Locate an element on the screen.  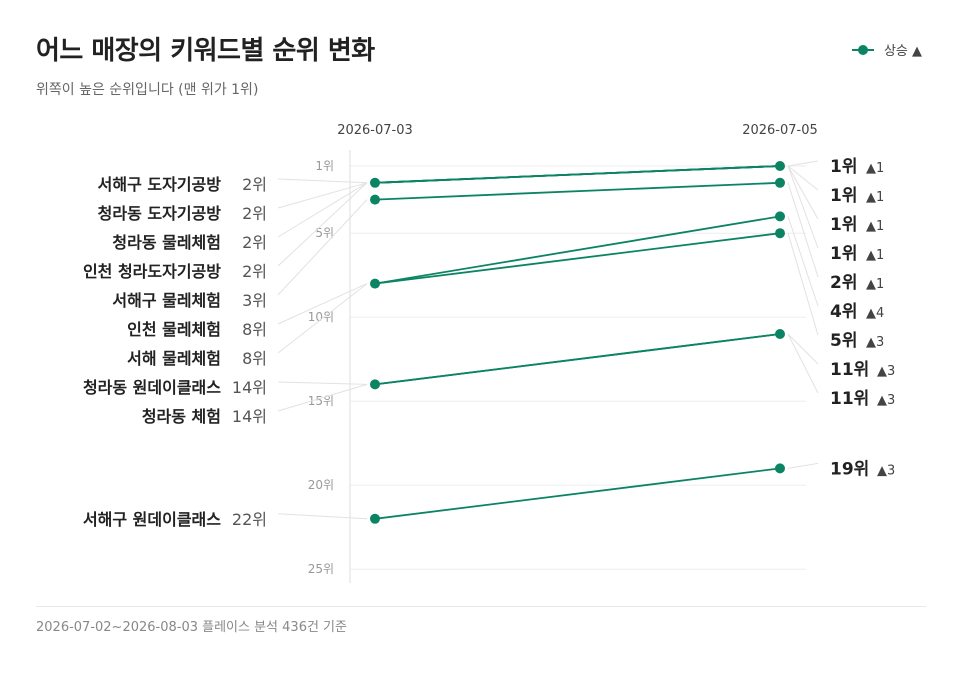
footer-note: 2026-07-02~2026-08-03 플레이스 분석 436건 기준 is located at coordinates (191, 627).